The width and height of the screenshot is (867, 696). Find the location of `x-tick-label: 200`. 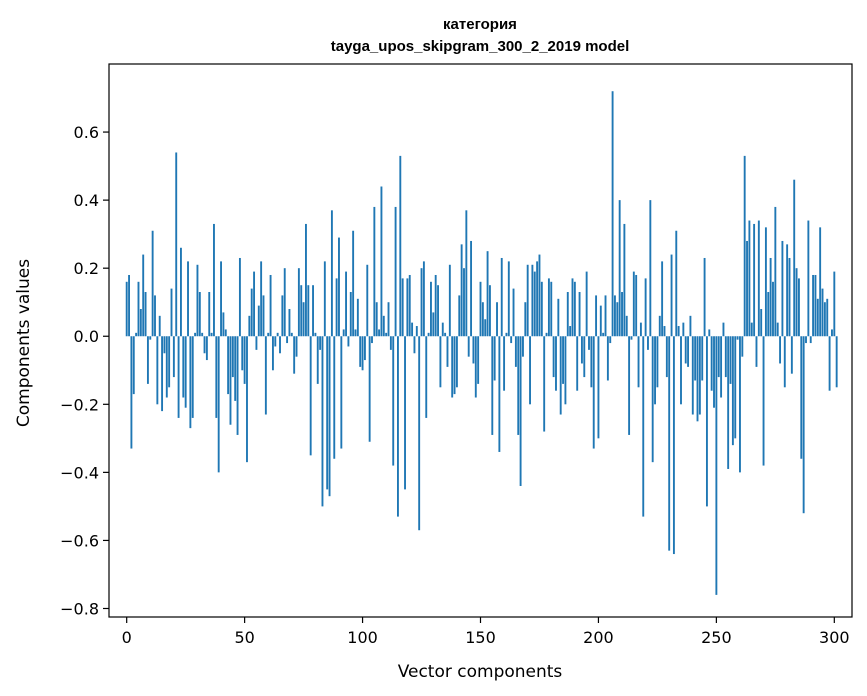

x-tick-label: 200 is located at coordinates (598, 637).